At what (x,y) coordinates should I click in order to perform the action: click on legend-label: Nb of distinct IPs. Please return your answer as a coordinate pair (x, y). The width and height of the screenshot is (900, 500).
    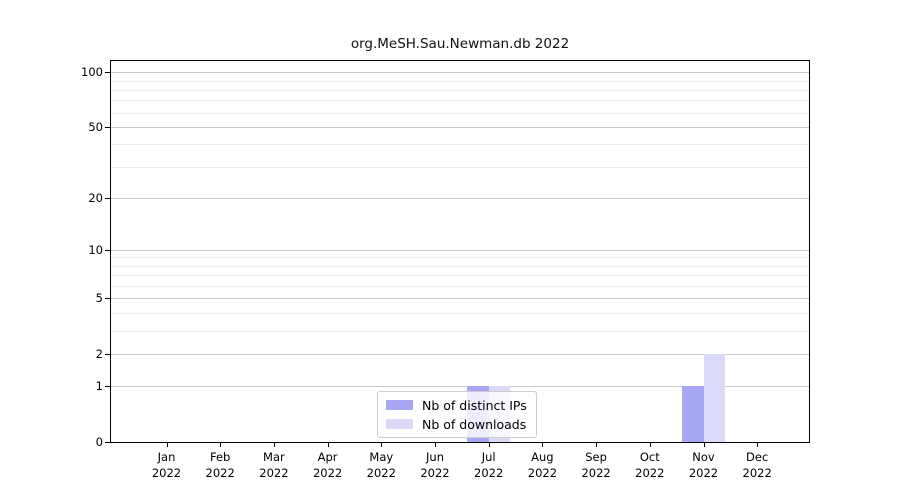
    Looking at the image, I should click on (474, 405).